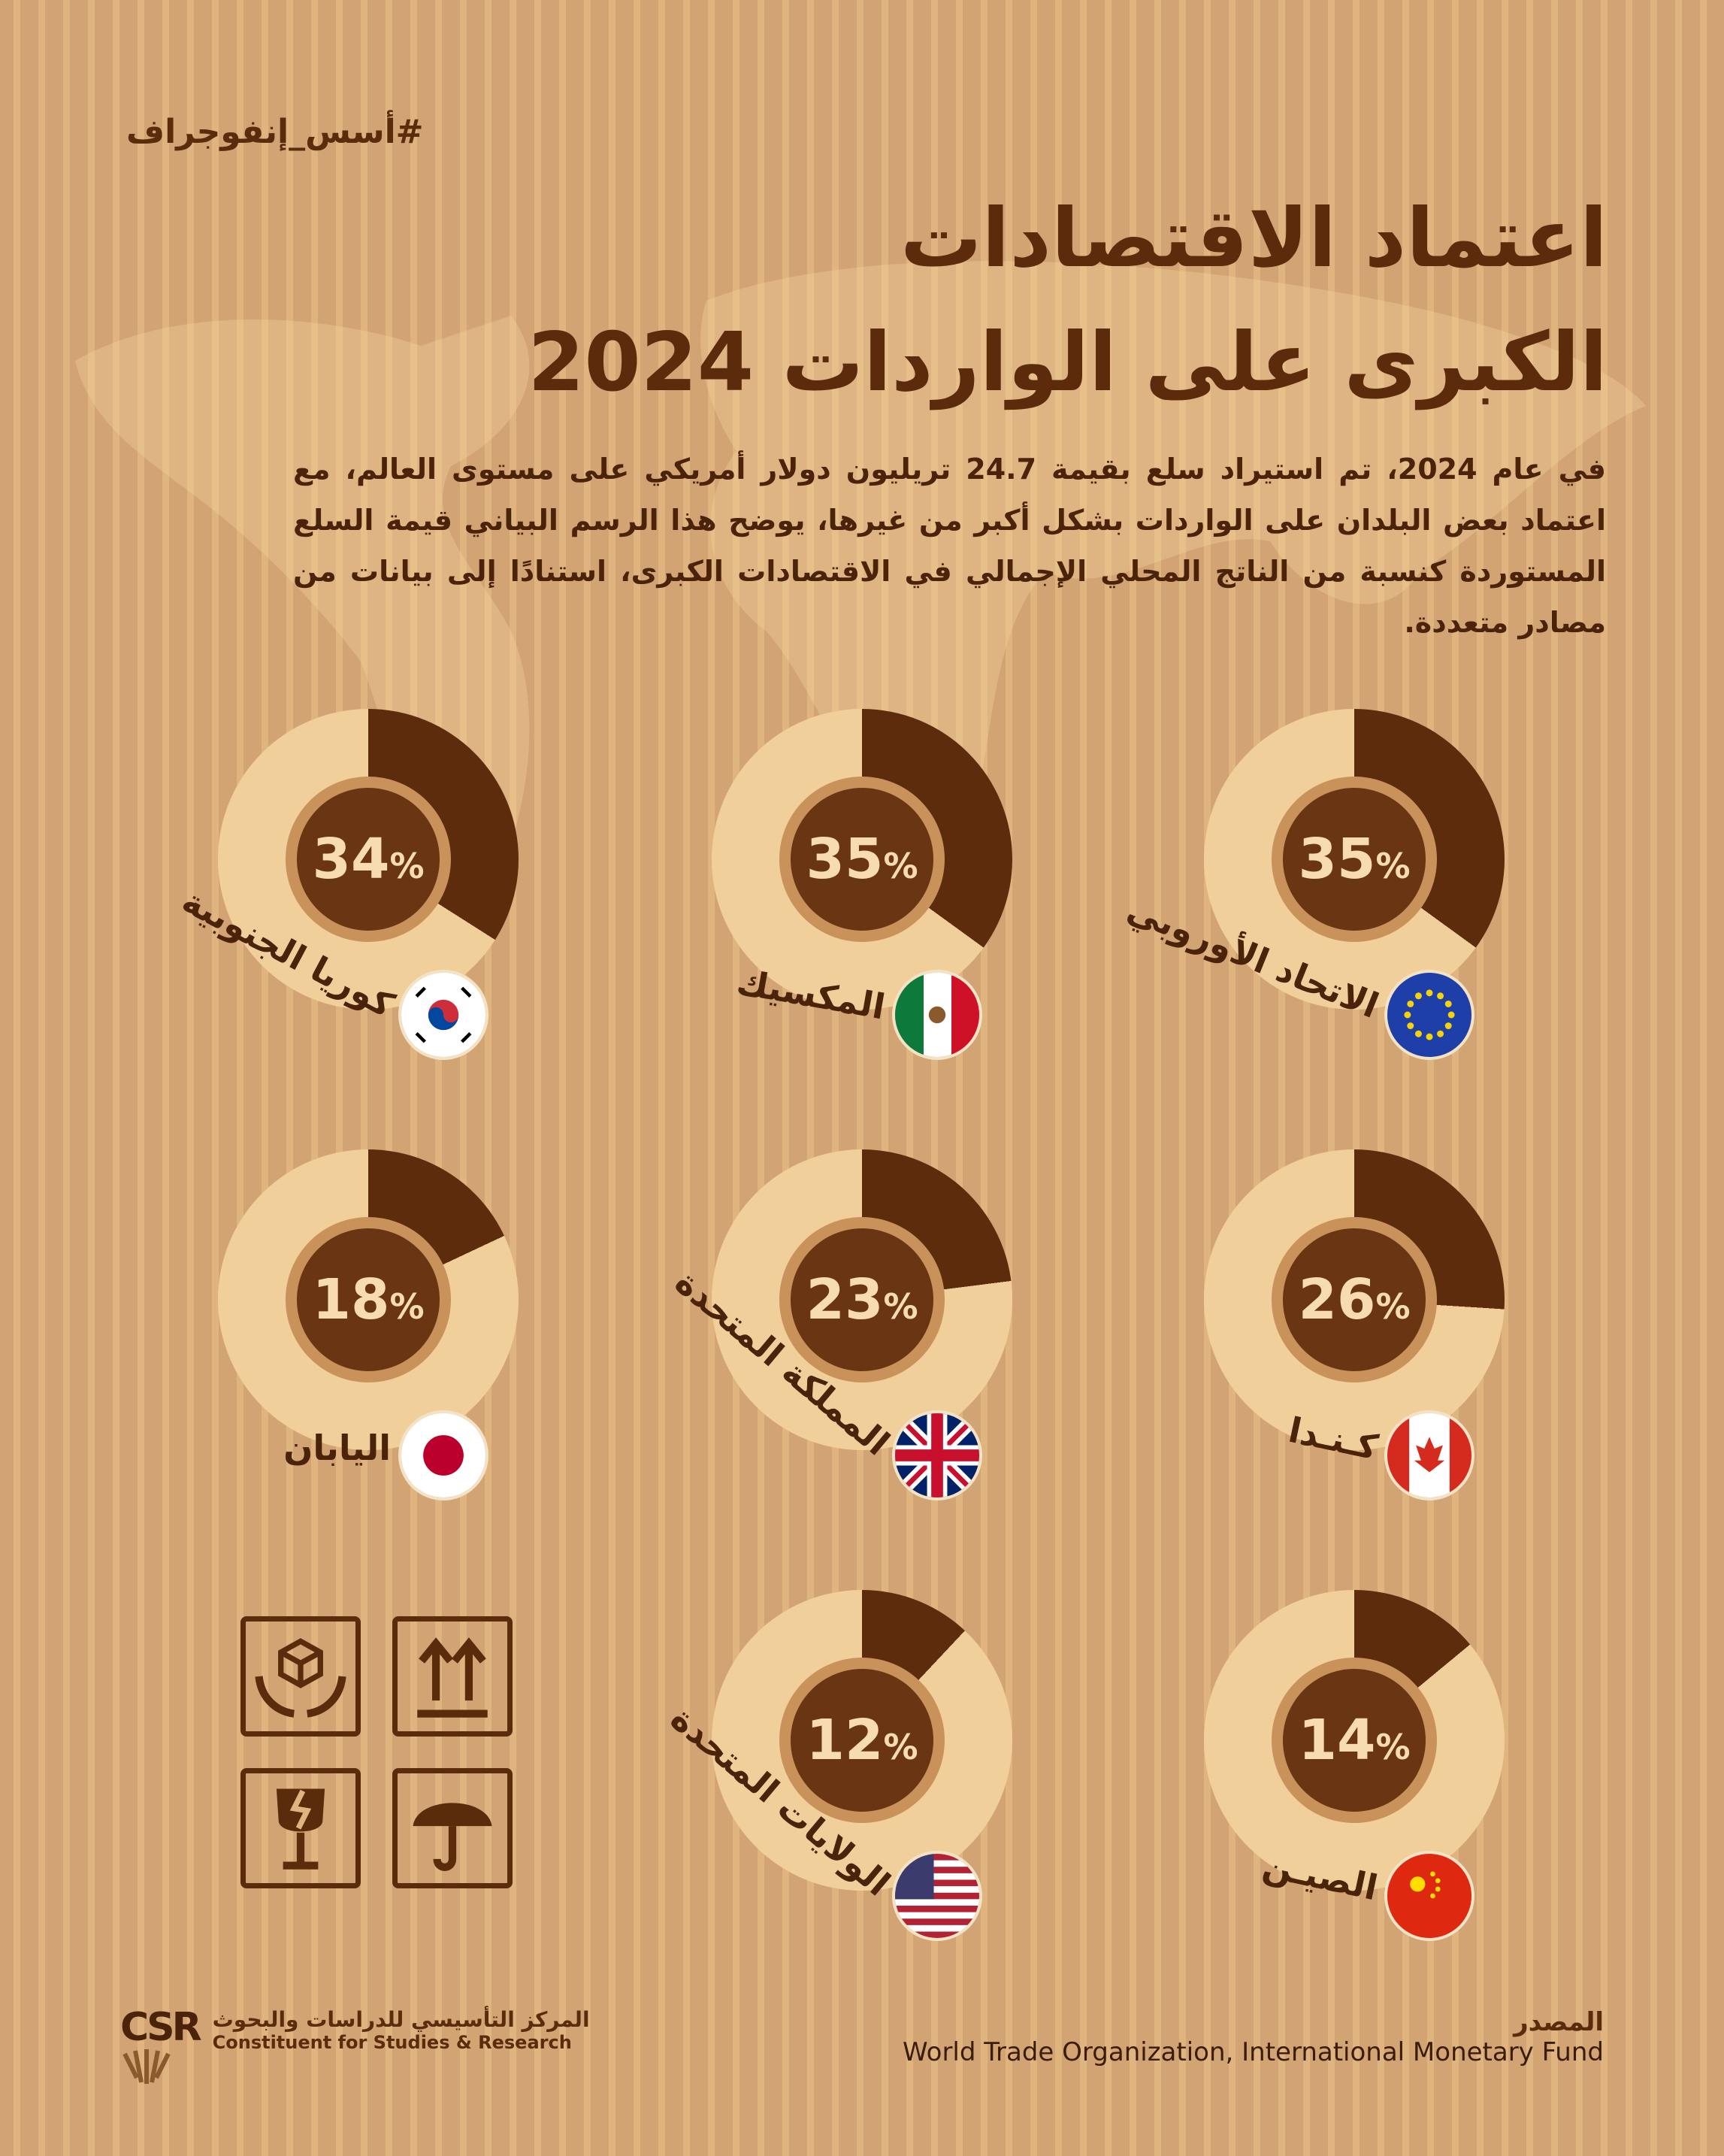 This screenshot has width=1724, height=2156. I want to click on value-text: 14%, so click(1354, 1740).